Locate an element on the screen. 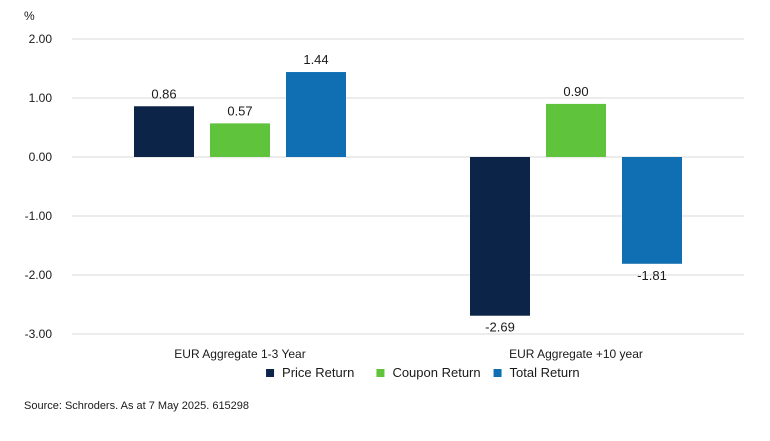 The image size is (770, 441). legend-label: Price Return is located at coordinates (318, 372).